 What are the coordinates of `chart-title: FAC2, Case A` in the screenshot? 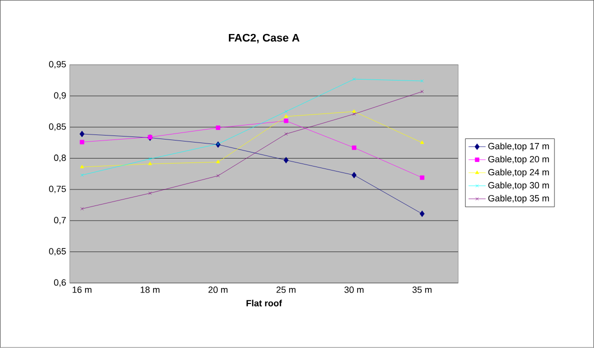 It's located at (264, 39).